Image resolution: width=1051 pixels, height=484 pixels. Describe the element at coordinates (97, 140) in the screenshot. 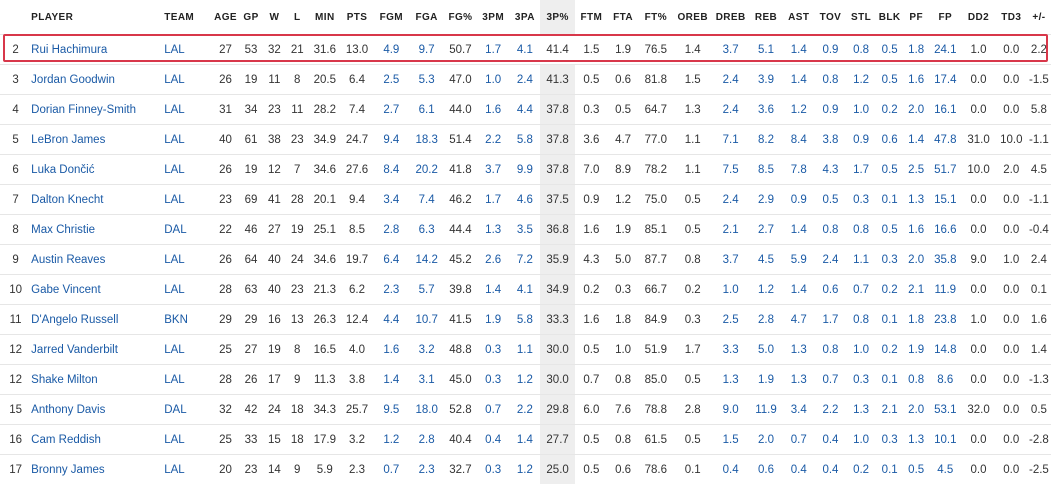

I see `player-name-link: LeBron James` at that location.